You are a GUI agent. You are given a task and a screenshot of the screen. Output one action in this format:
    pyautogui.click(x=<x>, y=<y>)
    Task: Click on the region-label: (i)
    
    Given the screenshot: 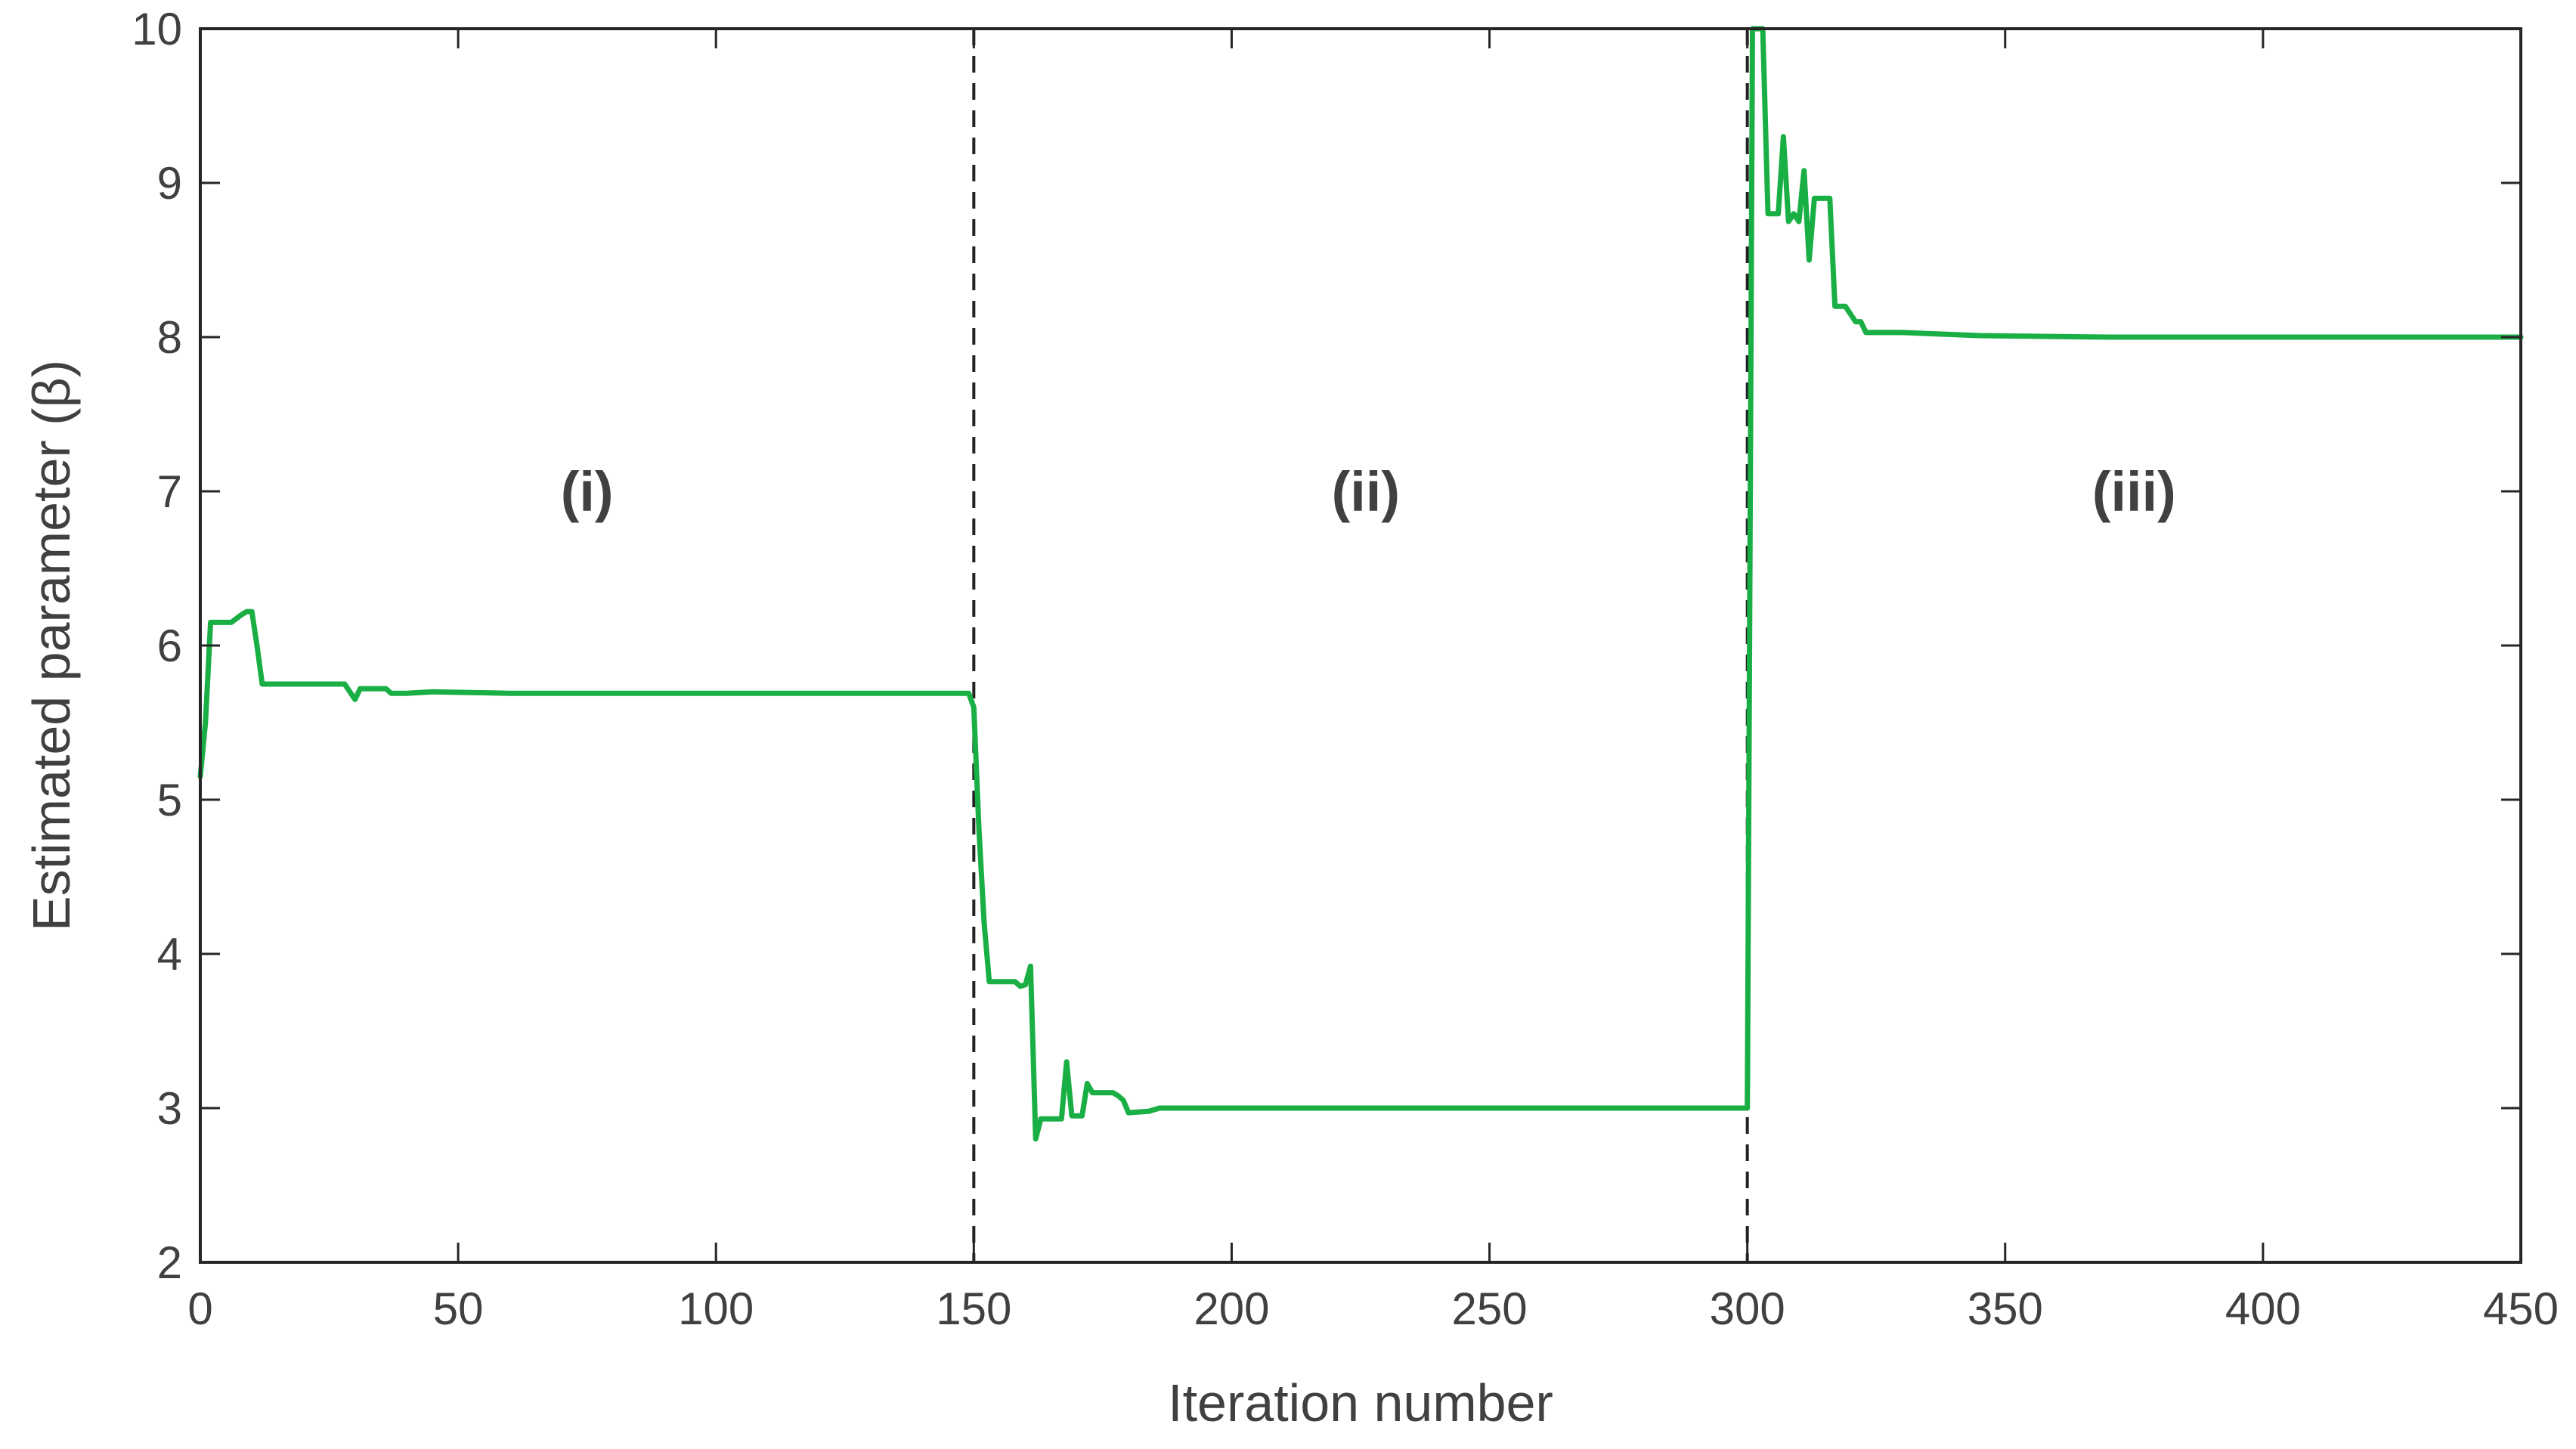 What is the action you would take?
    pyautogui.click(x=587, y=491)
    